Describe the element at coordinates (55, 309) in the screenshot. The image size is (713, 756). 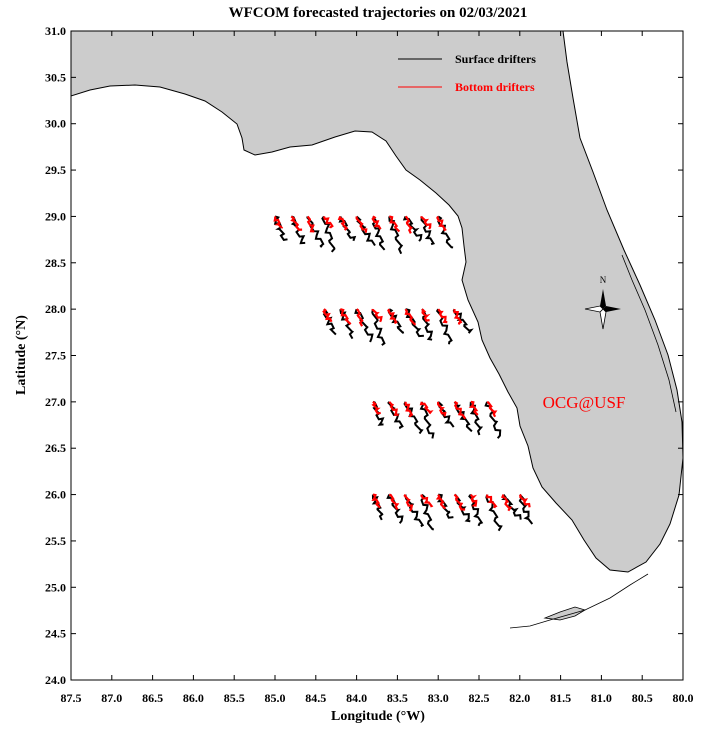
I see `y-tick-label: 28.0` at that location.